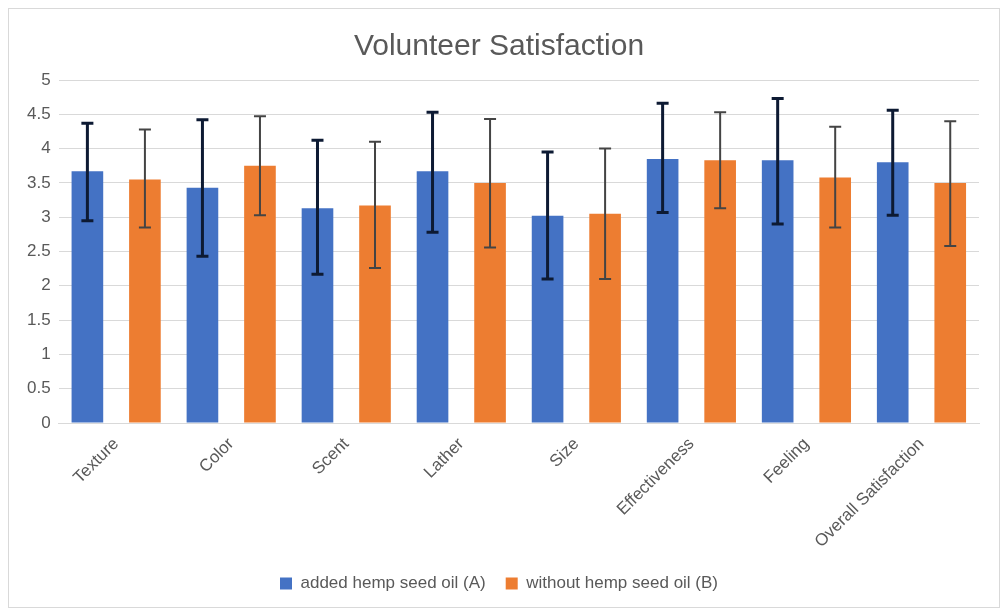  What do you see at coordinates (38, 113) in the screenshot?
I see `y-tick-label: 4.5` at bounding box center [38, 113].